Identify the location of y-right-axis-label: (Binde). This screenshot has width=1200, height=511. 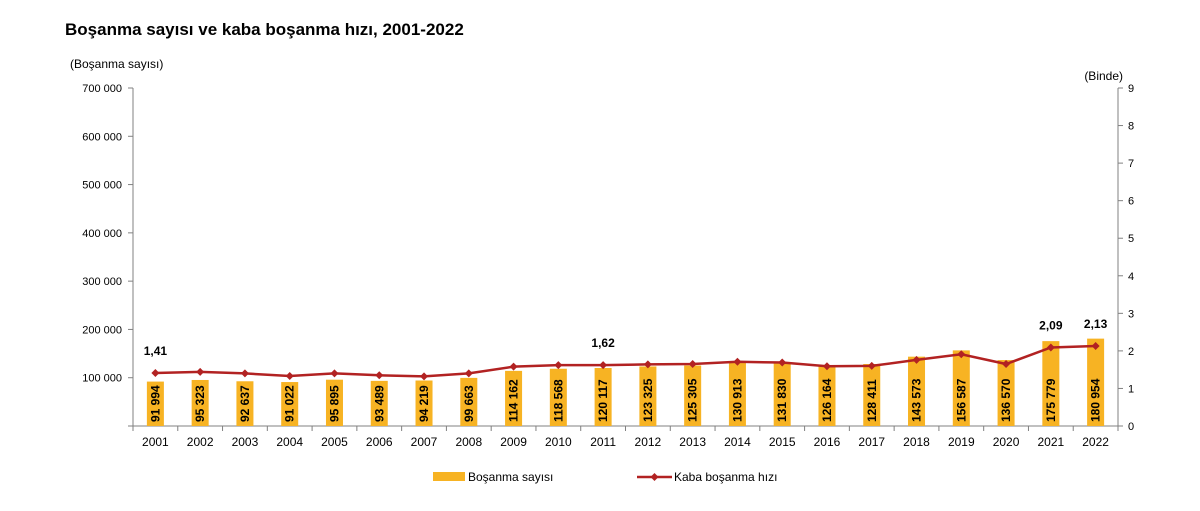
(1103, 76).